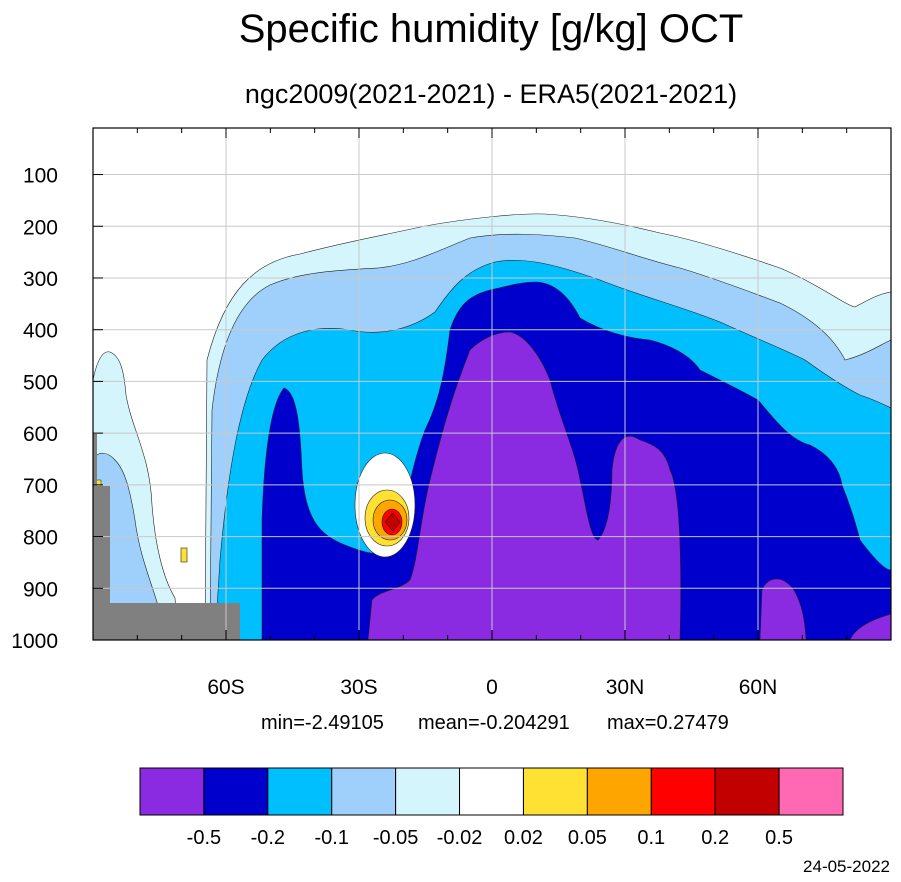 The image size is (901, 882). I want to click on y-tick-label: 500, so click(40, 382).